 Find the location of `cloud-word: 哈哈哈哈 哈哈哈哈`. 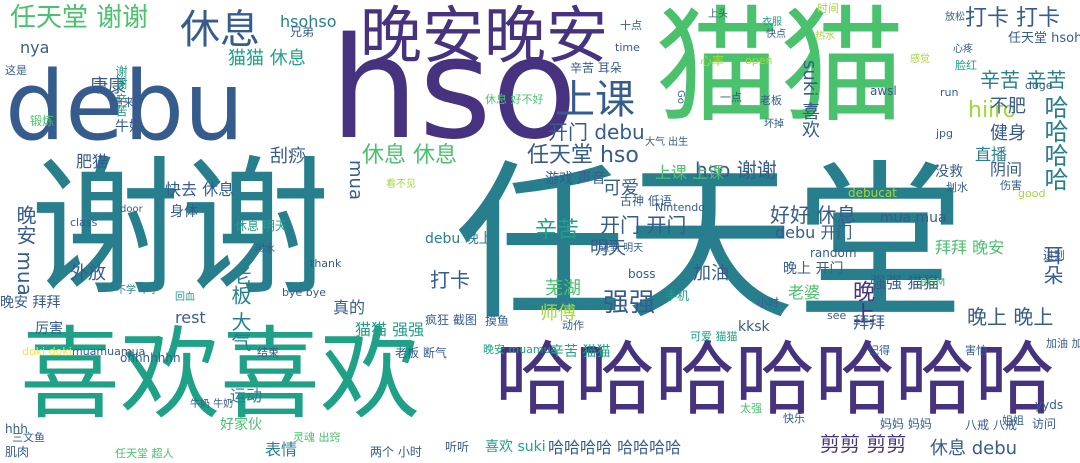

cloud-word: 哈哈哈哈 哈哈哈哈 is located at coordinates (615, 447).